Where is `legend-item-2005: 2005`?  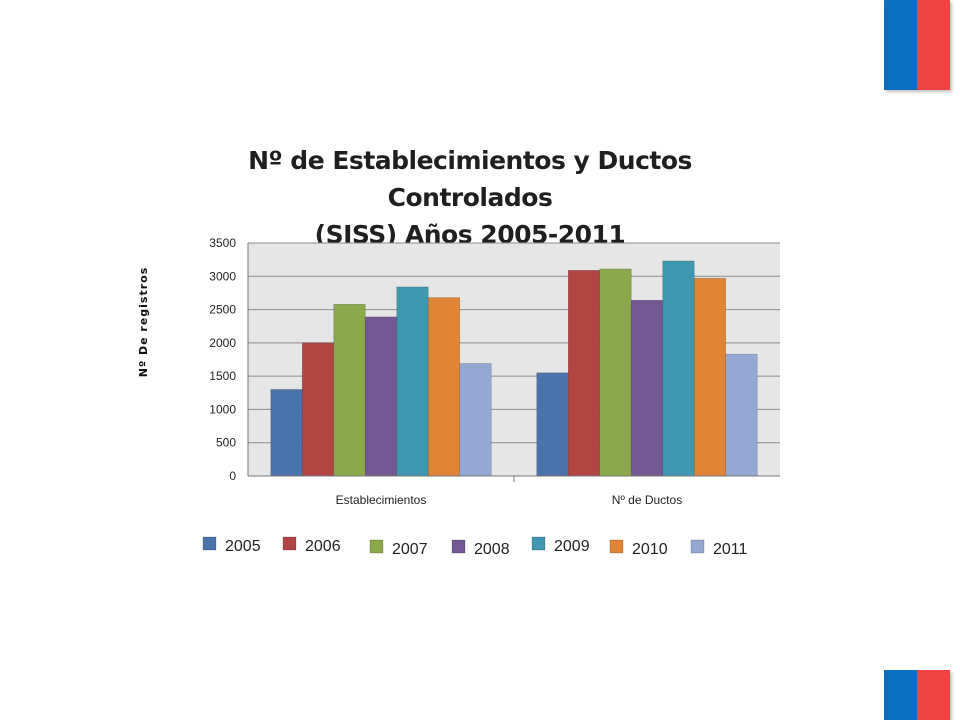 legend-item-2005: 2005 is located at coordinates (231, 545).